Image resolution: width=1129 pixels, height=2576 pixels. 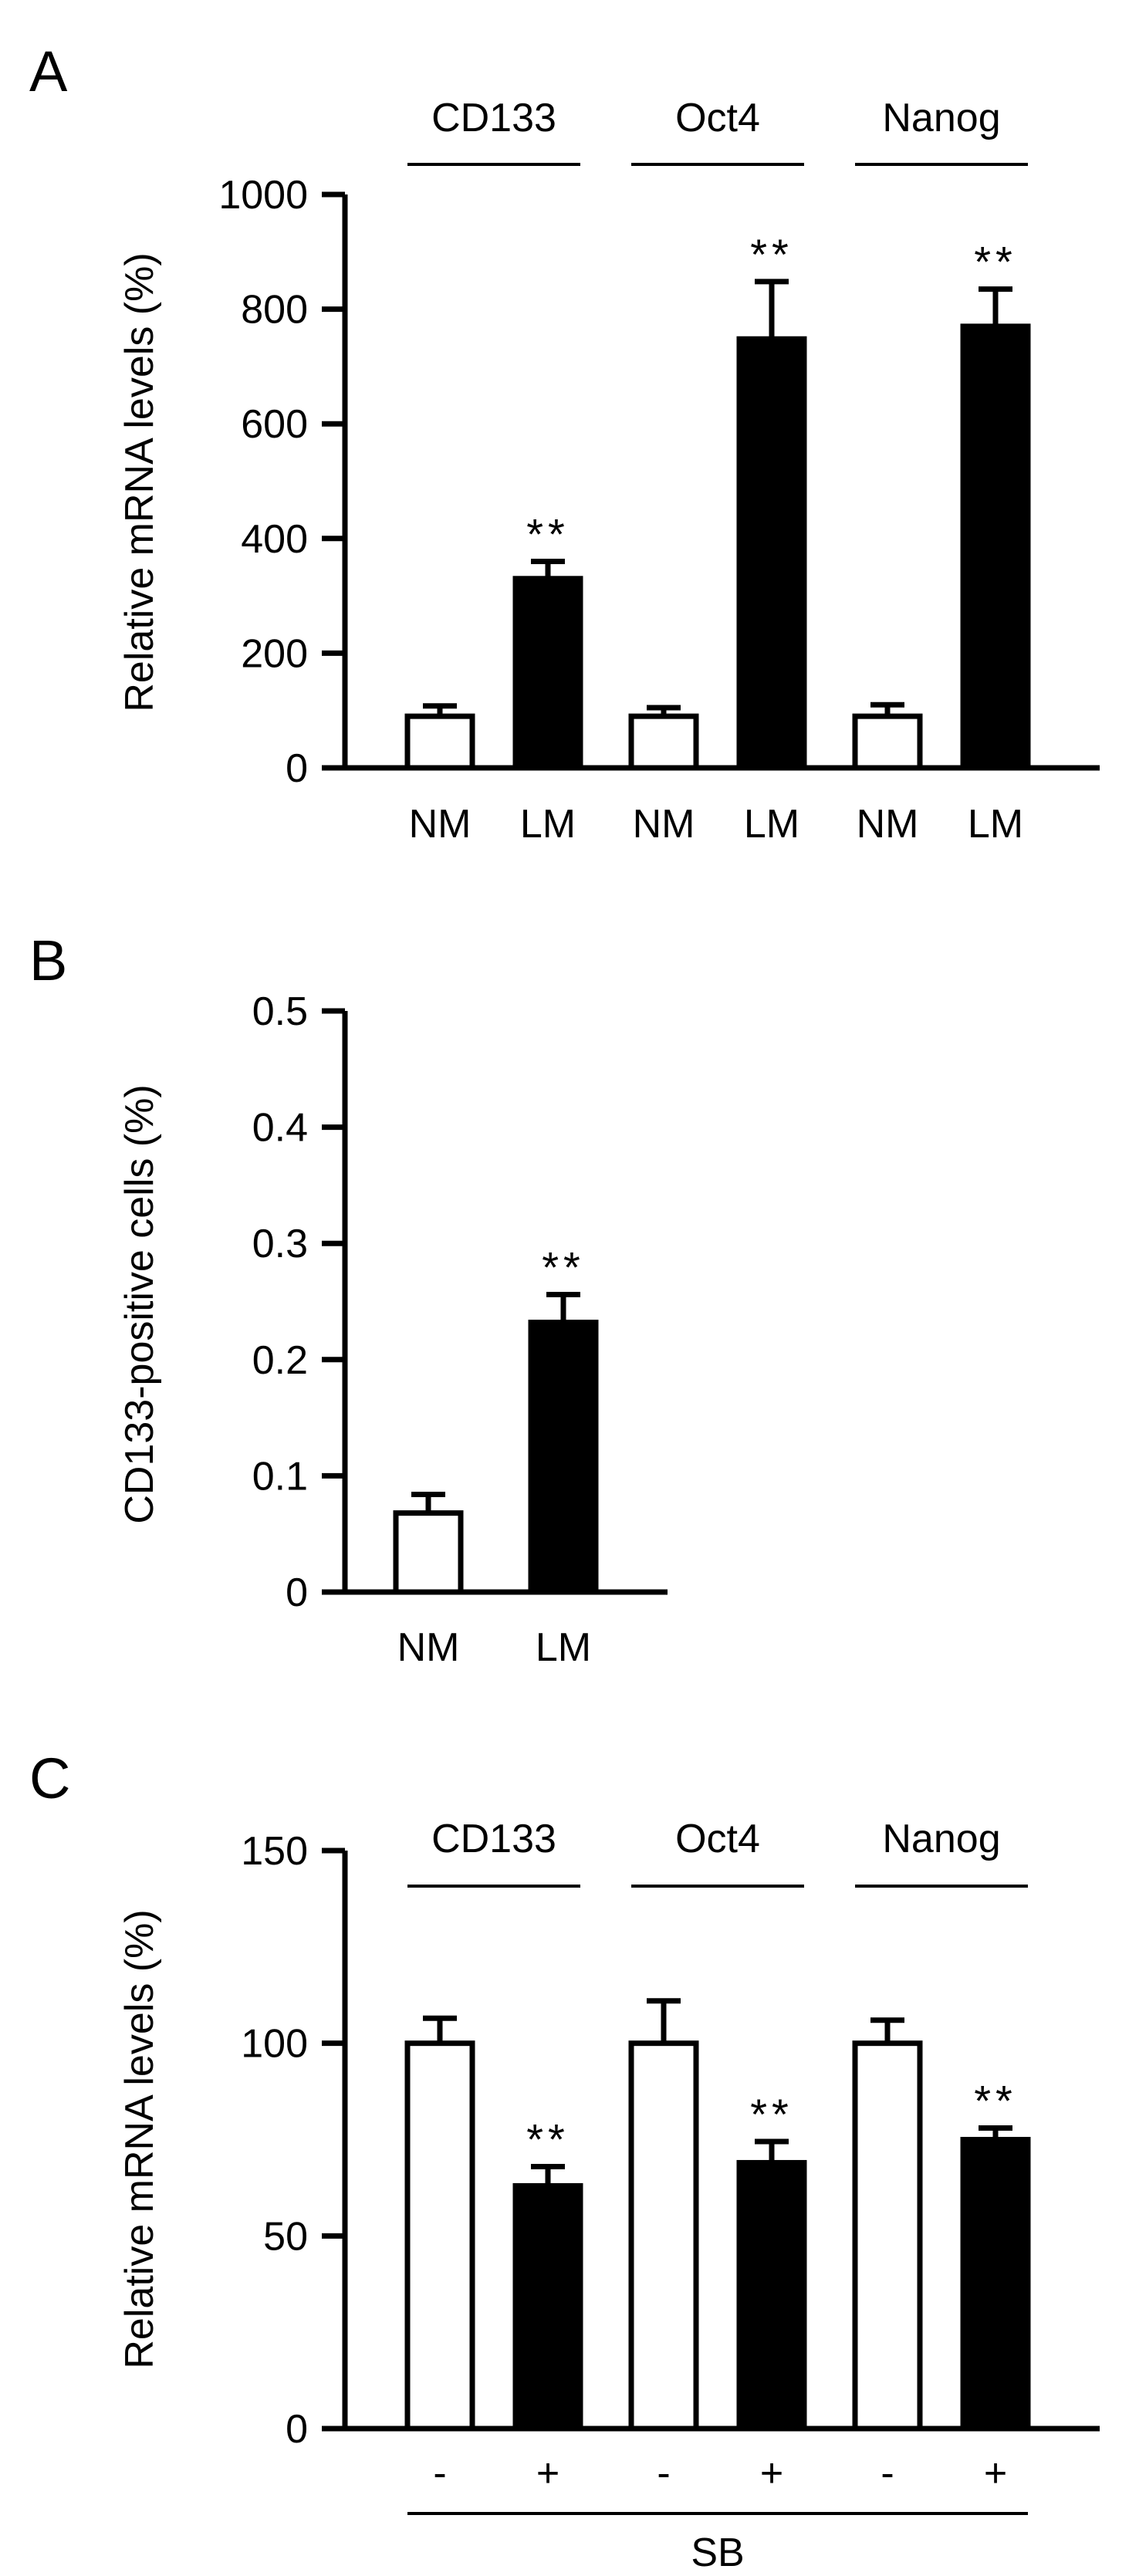 I want to click on y-tick-label: 0.1, so click(x=280, y=1476).